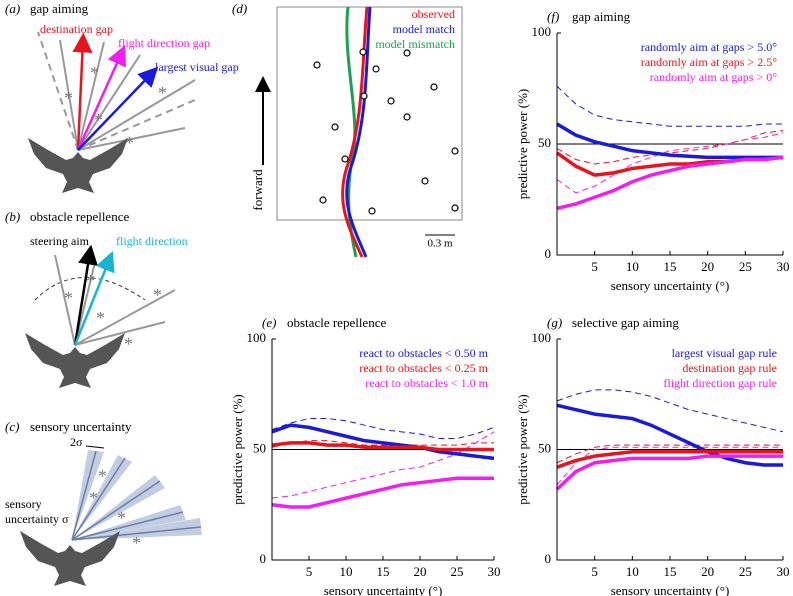 This screenshot has height=596, width=793. Describe the element at coordinates (358, 132) in the screenshot. I see `trajectory` at that location.